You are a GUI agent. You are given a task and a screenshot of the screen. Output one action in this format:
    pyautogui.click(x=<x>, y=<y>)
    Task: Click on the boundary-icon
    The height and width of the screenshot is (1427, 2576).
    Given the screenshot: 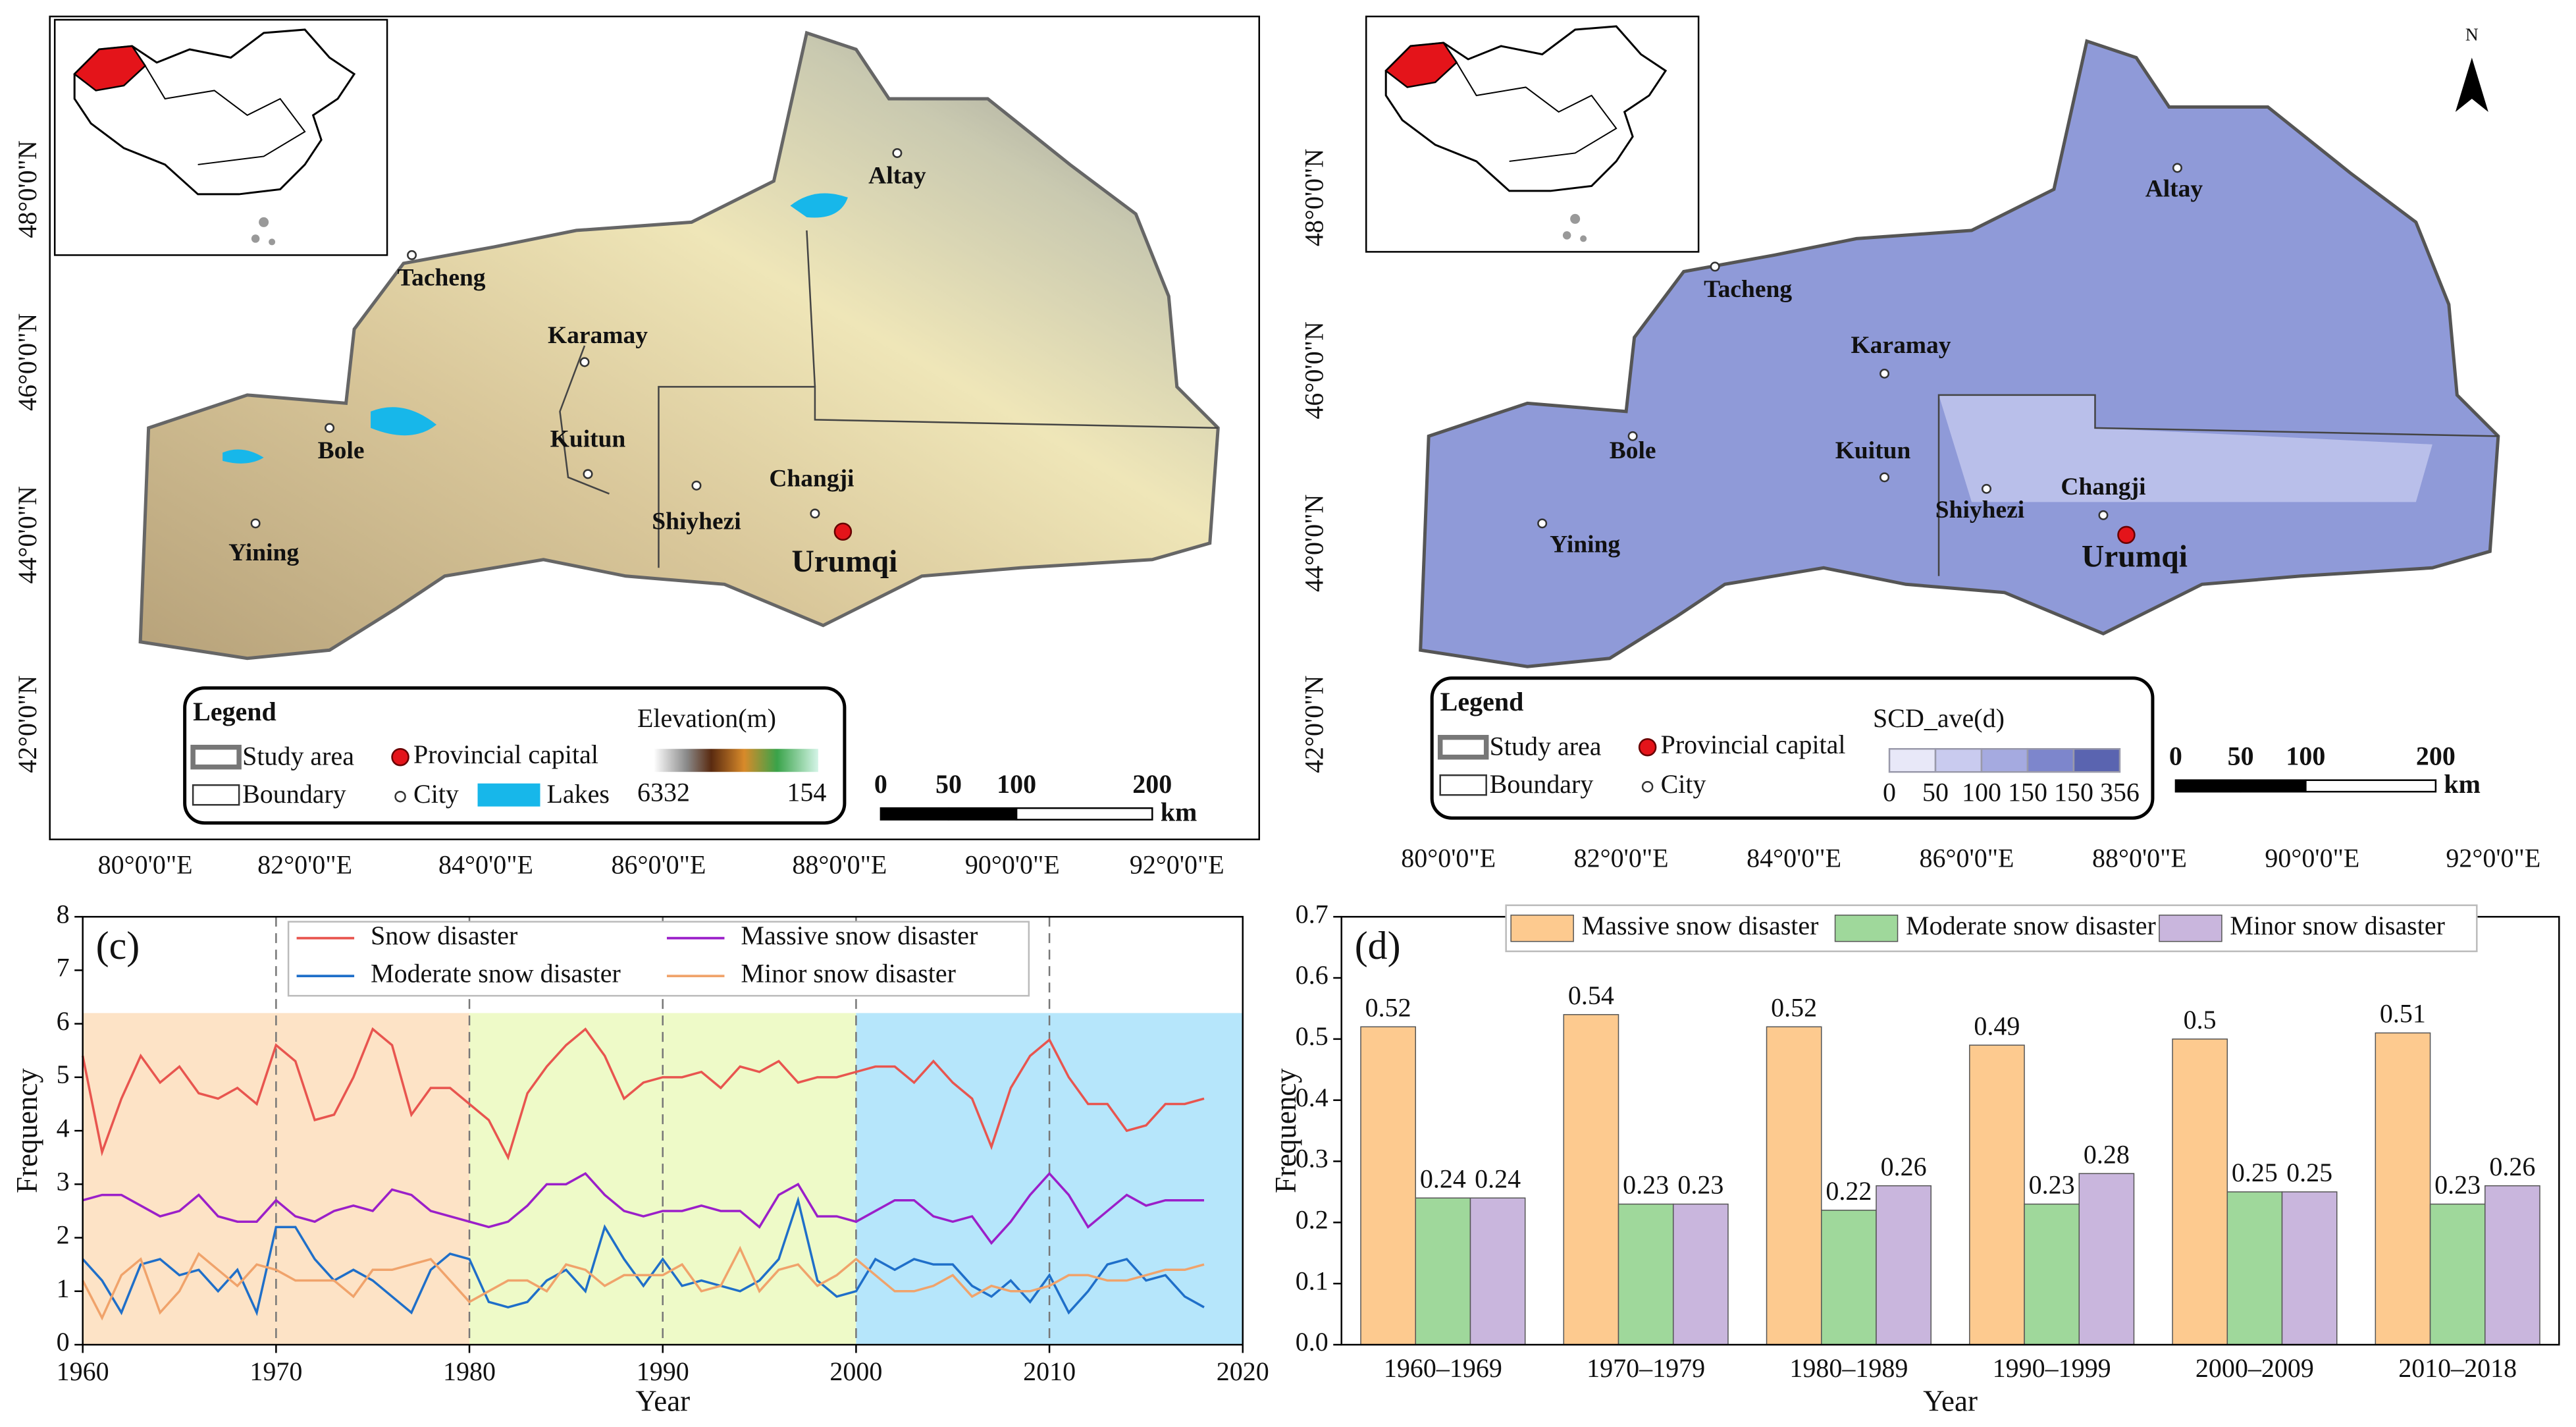 What is the action you would take?
    pyautogui.click(x=1463, y=785)
    